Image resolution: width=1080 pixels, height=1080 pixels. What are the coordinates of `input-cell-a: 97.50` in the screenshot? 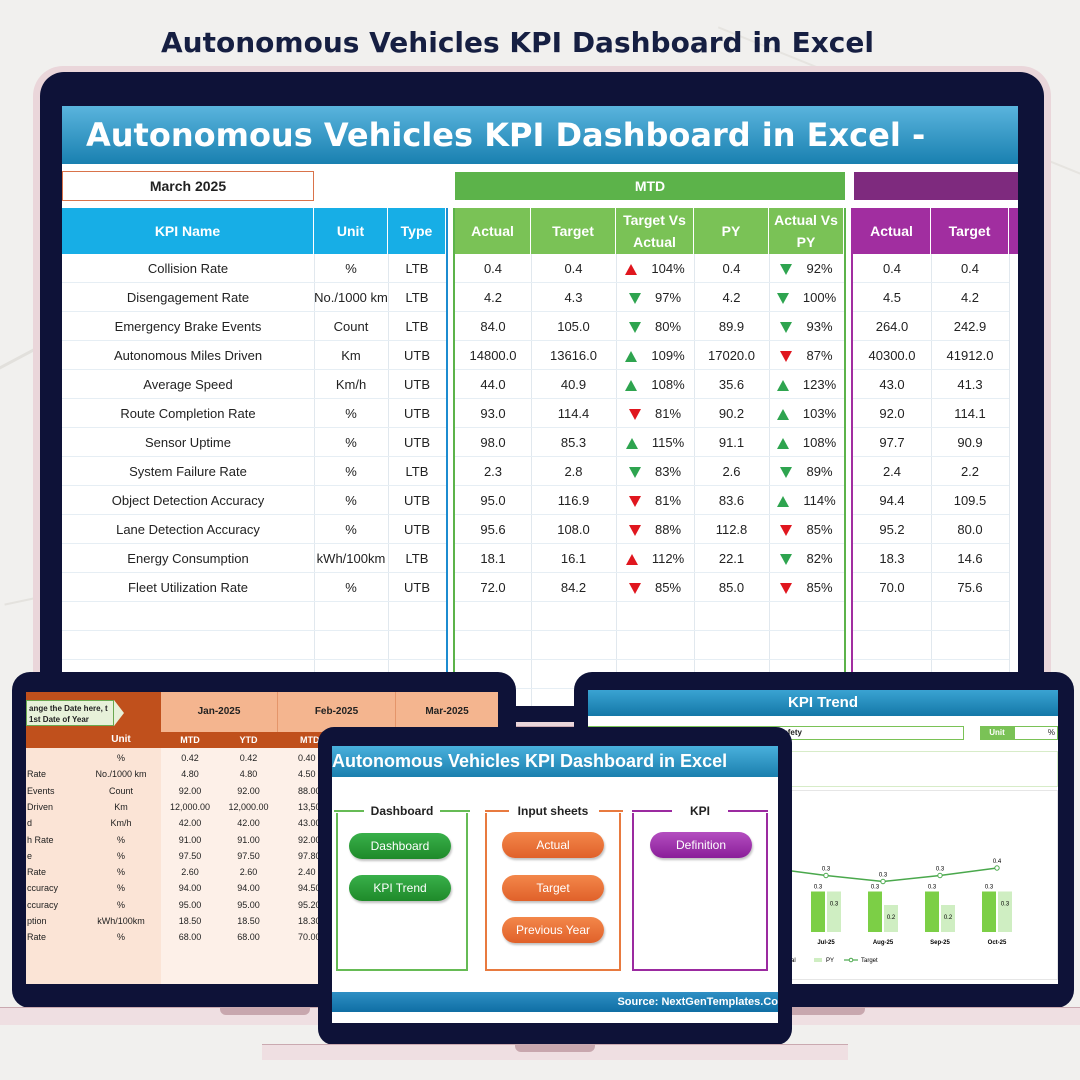 It's located at (190, 855).